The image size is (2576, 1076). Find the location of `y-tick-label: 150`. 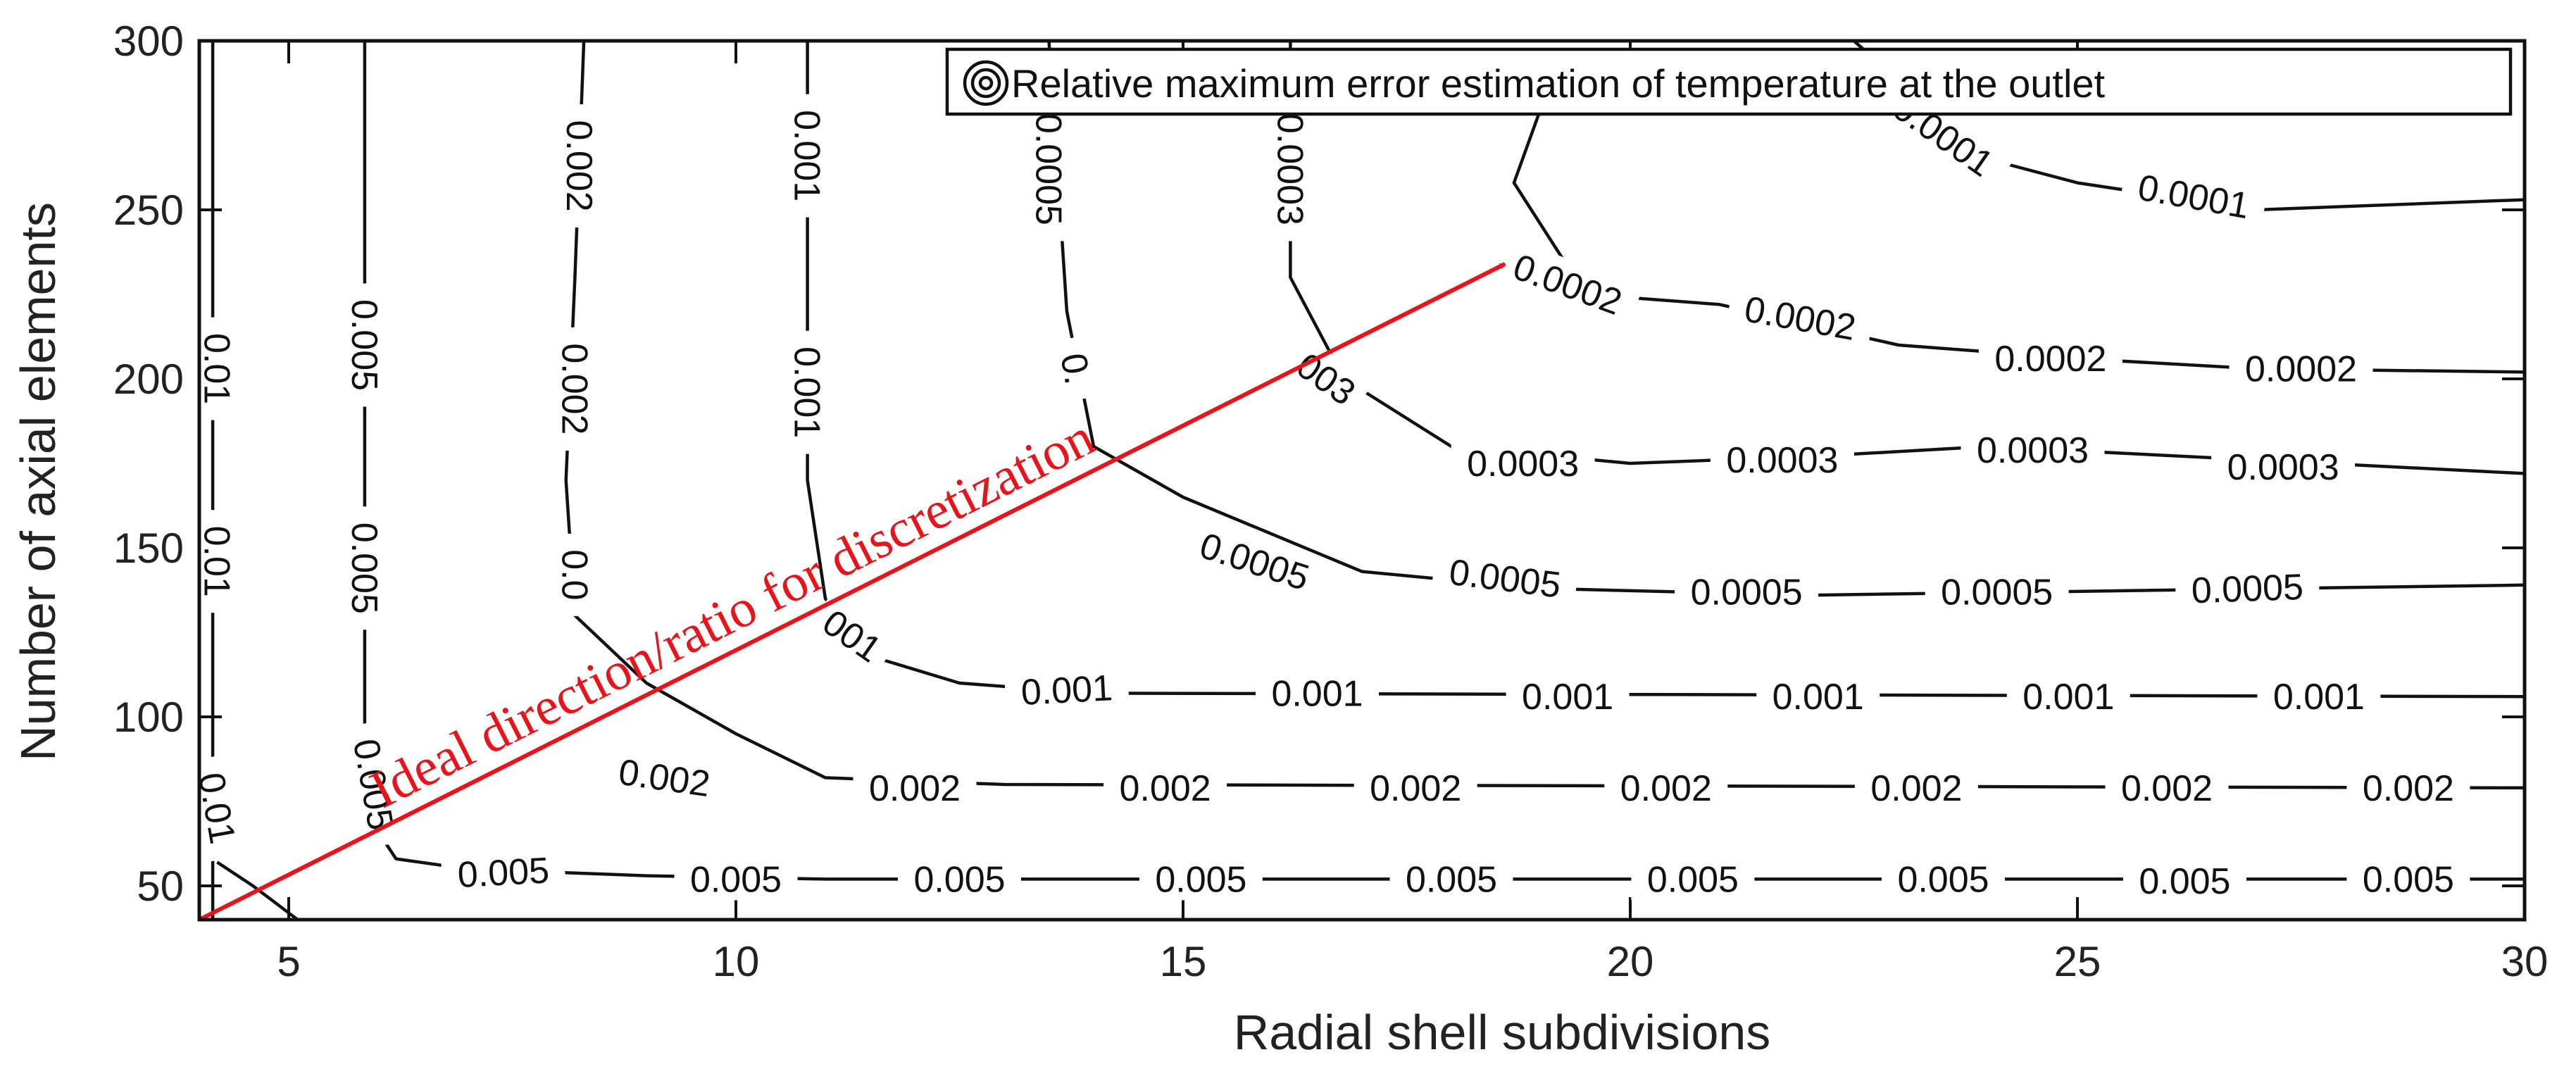

y-tick-label: 150 is located at coordinates (148, 548).